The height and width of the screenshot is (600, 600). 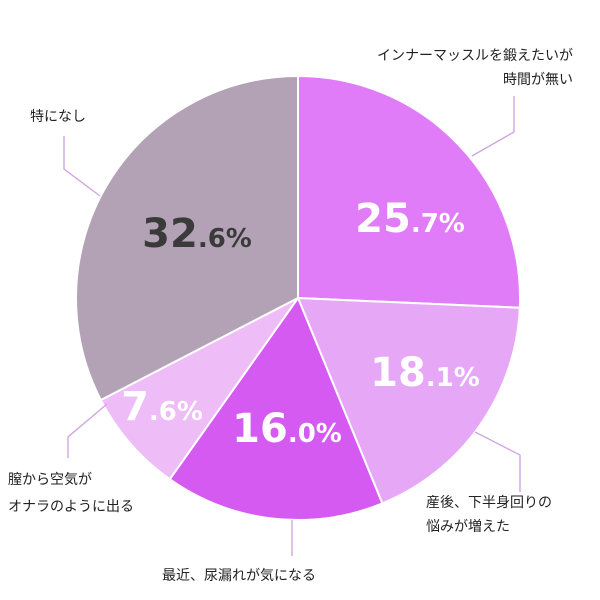 What do you see at coordinates (398, 373) in the screenshot?
I see `slice-percent-int: 18` at bounding box center [398, 373].